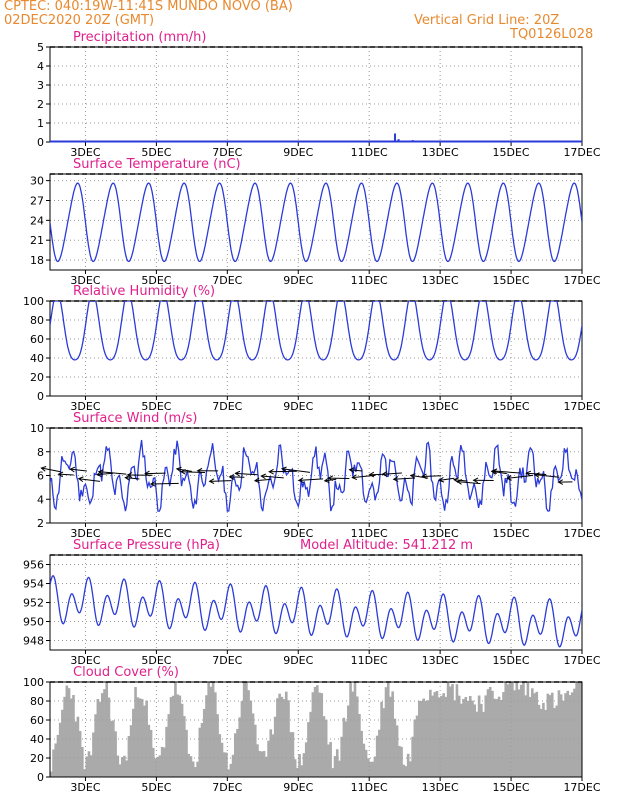 This screenshot has height=800, width=618. I want to click on x-tick-label: 7DEC, so click(227, 280).